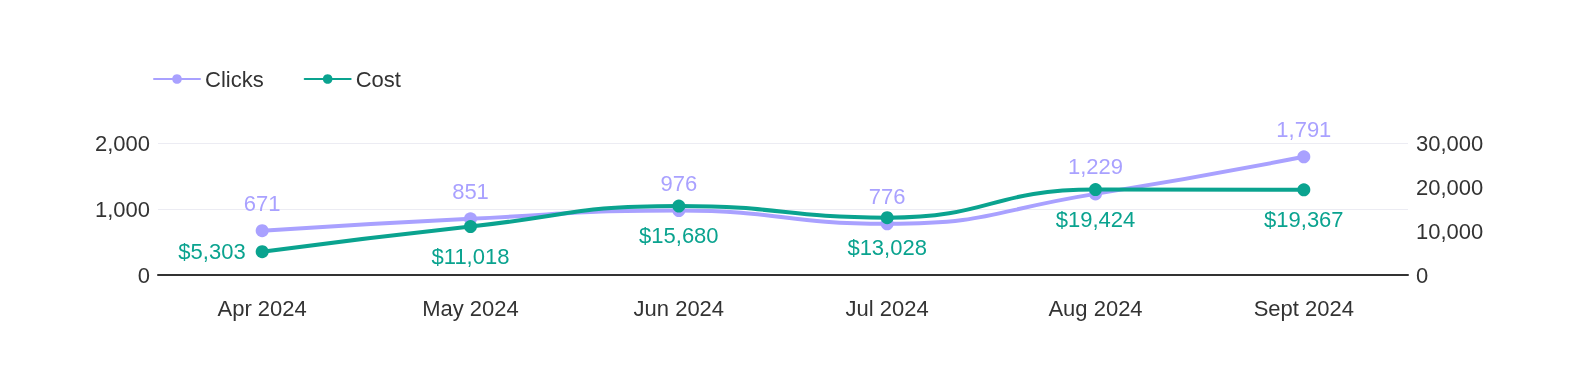 This screenshot has height=388, width=1596. Describe the element at coordinates (212, 252) in the screenshot. I see `data-label: $5,303` at that location.